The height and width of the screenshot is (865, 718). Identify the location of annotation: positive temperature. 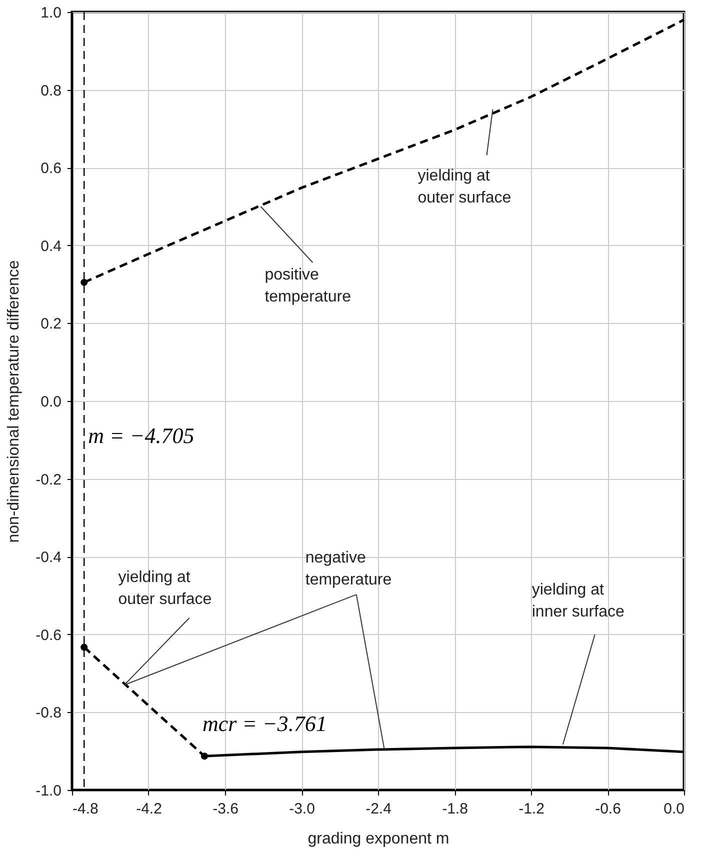
(308, 286).